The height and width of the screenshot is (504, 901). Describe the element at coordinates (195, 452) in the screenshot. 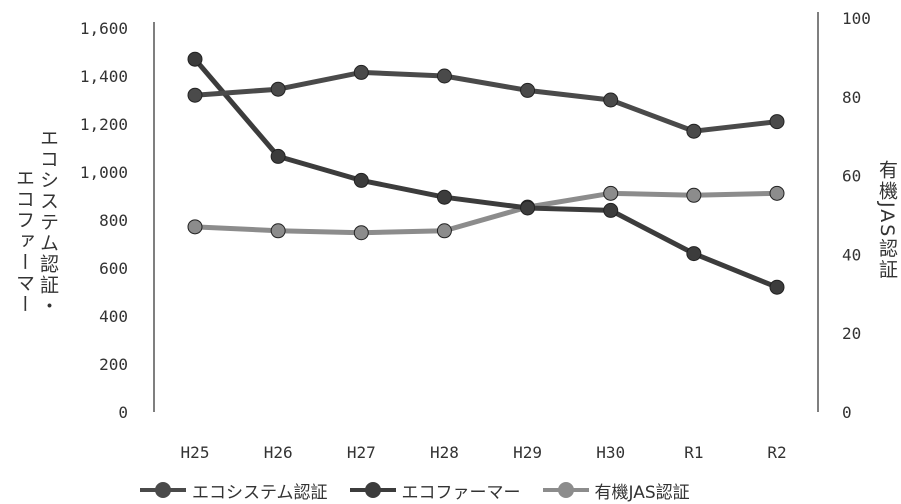

I see `x-tick-label: H25` at that location.